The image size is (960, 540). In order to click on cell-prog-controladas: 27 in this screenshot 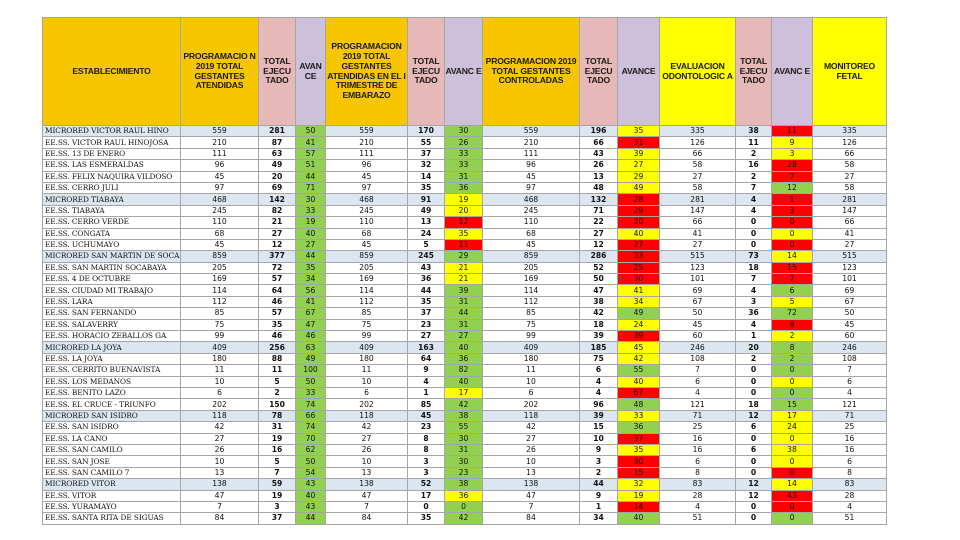, I will do `click(531, 438)`.